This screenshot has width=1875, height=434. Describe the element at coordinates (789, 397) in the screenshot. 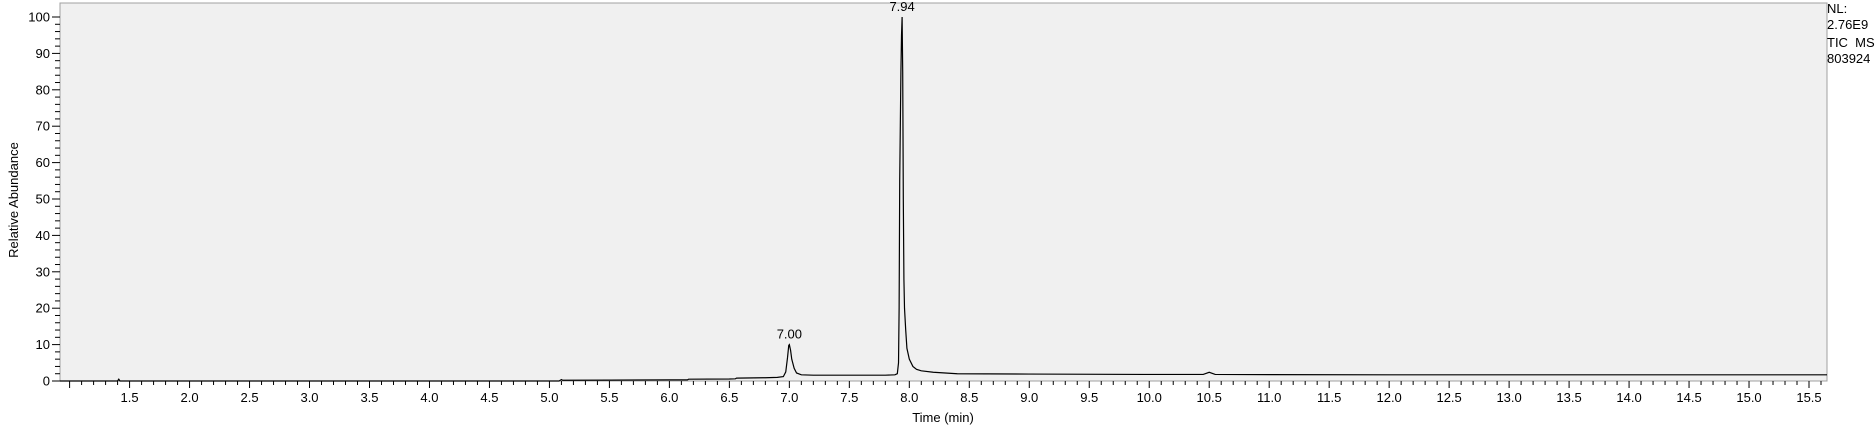

I see `x-tick-label: 7.0` at that location.